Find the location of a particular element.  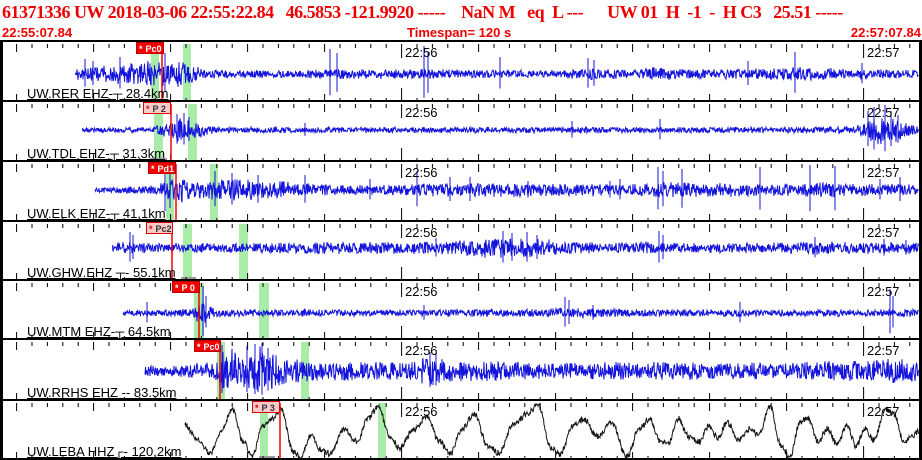

p-pick-marker: * P 3 is located at coordinates (266, 407).